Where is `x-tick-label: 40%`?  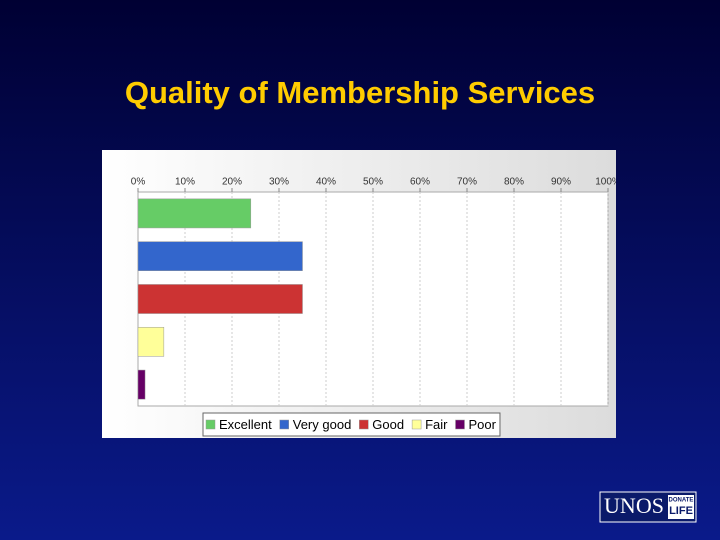 x-tick-label: 40% is located at coordinates (326, 182).